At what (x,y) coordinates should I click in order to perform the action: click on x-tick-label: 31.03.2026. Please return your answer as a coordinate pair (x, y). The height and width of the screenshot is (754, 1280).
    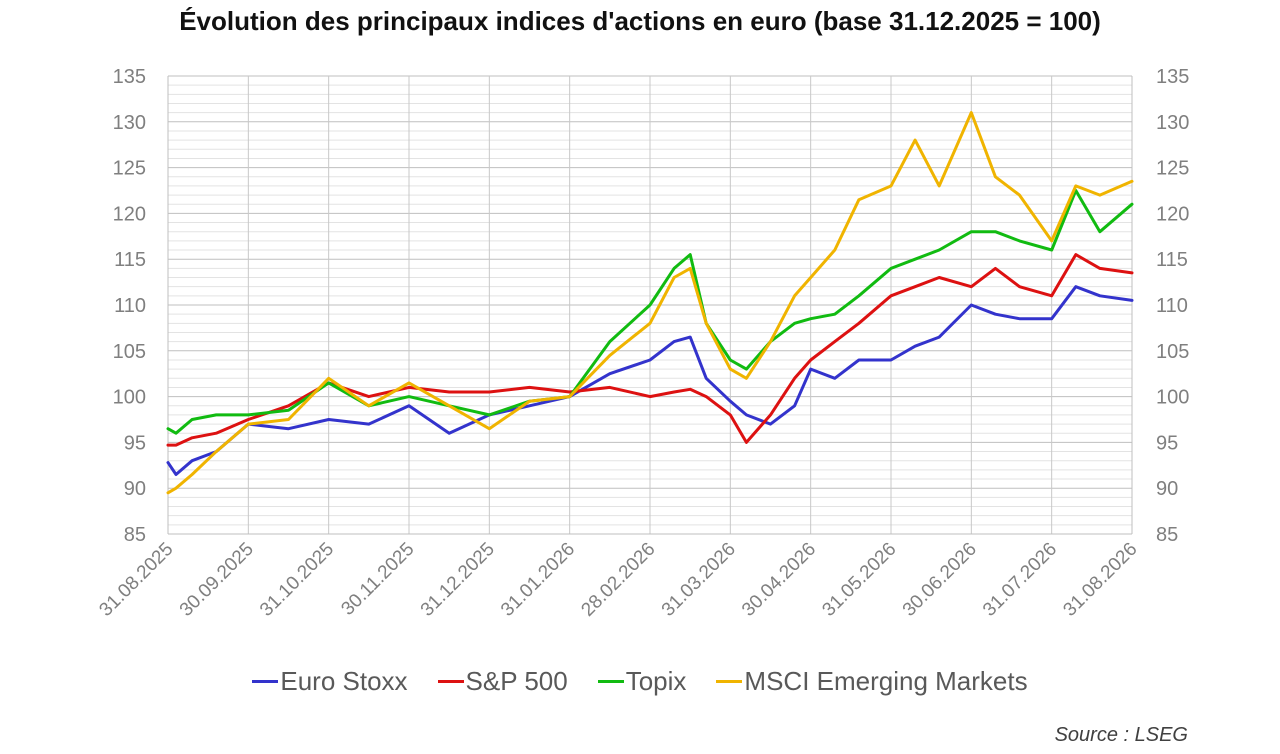
    Looking at the image, I should click on (699, 580).